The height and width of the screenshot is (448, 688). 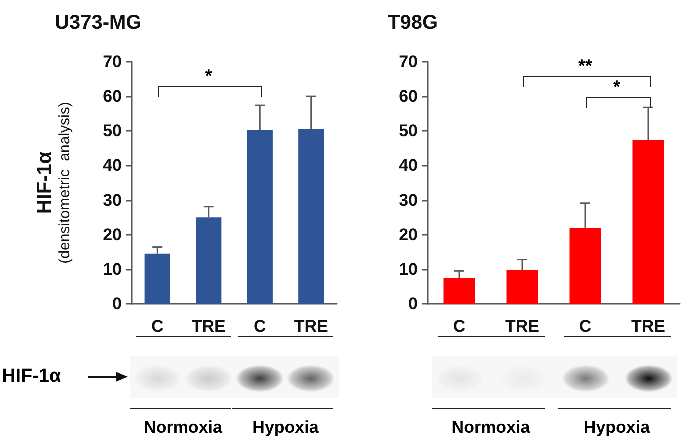 What do you see at coordinates (98, 23) in the screenshot?
I see `chart-title: U373-MG` at bounding box center [98, 23].